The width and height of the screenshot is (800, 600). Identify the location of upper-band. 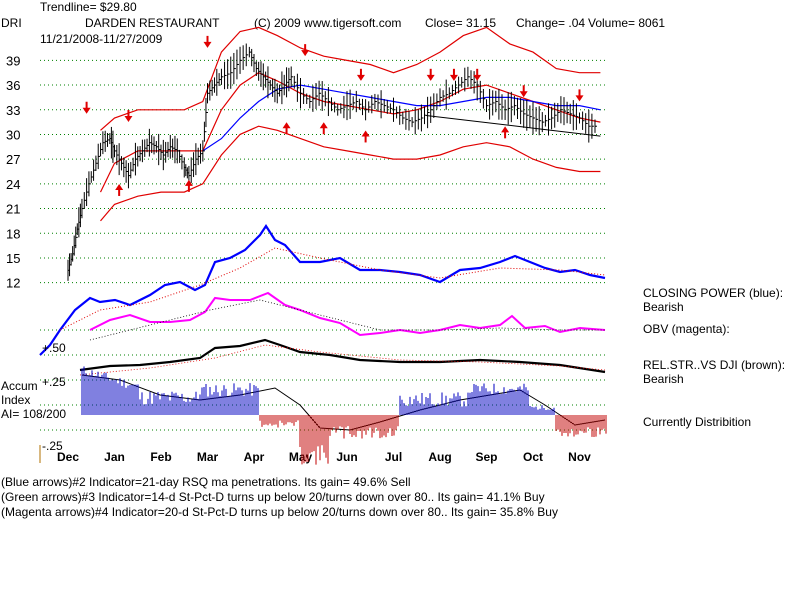
(350, 78).